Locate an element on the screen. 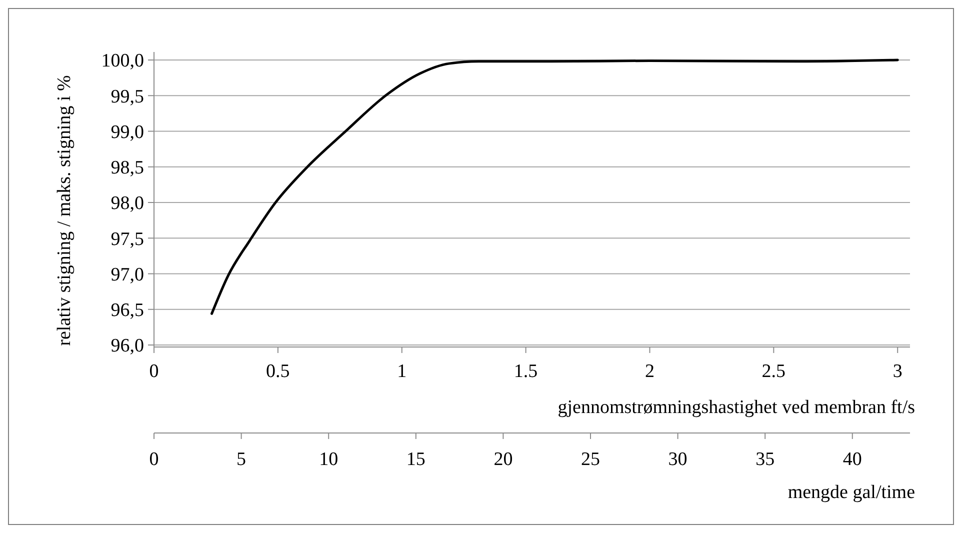 This screenshot has height=533, width=962. x2-tick-label: 35 is located at coordinates (765, 459).